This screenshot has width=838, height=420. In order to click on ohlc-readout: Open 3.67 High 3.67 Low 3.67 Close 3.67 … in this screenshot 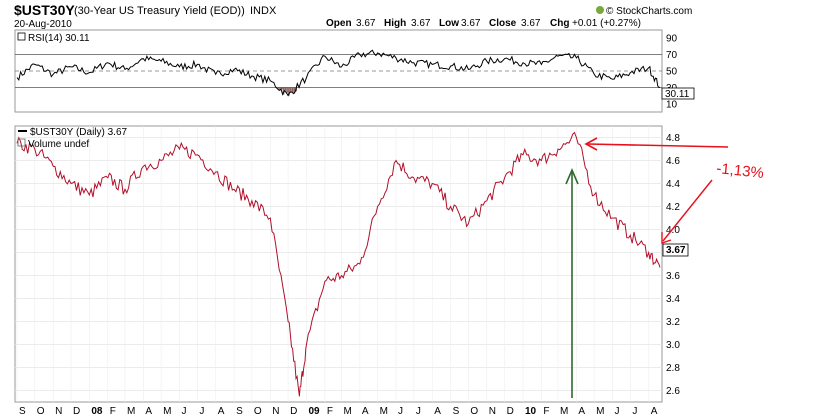, I will do `click(483, 23)`.